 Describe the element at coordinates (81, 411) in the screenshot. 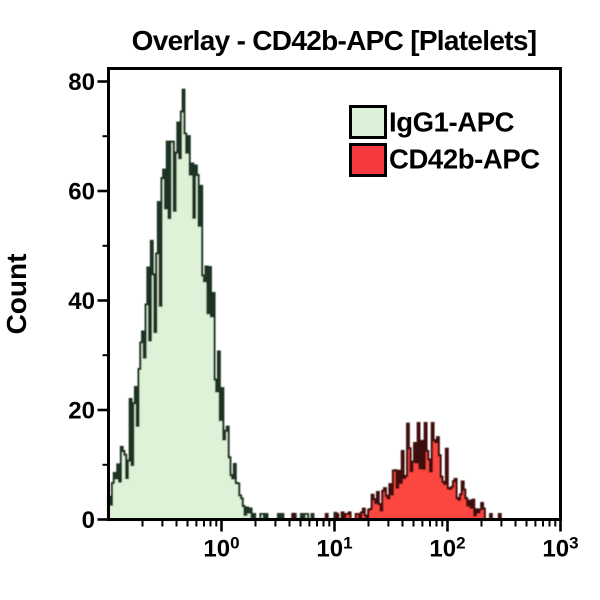

I see `svg-text: 20` at that location.